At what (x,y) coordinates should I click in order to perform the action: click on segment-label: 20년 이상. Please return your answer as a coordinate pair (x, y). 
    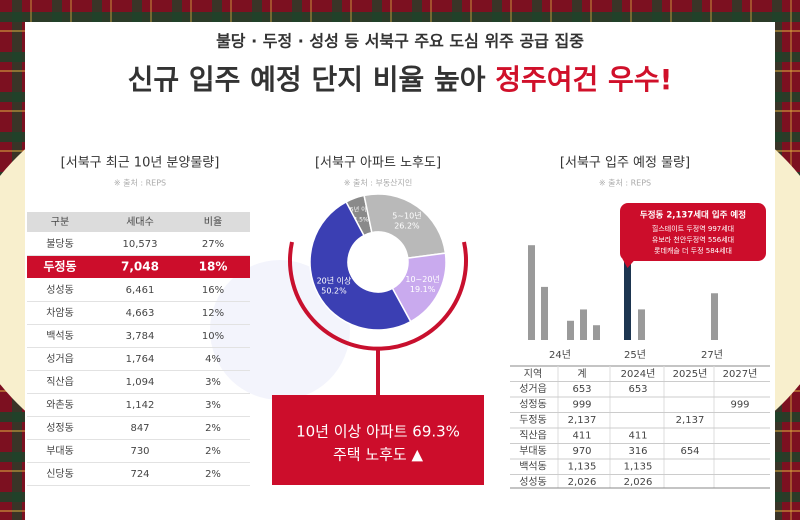
    Looking at the image, I should click on (334, 280).